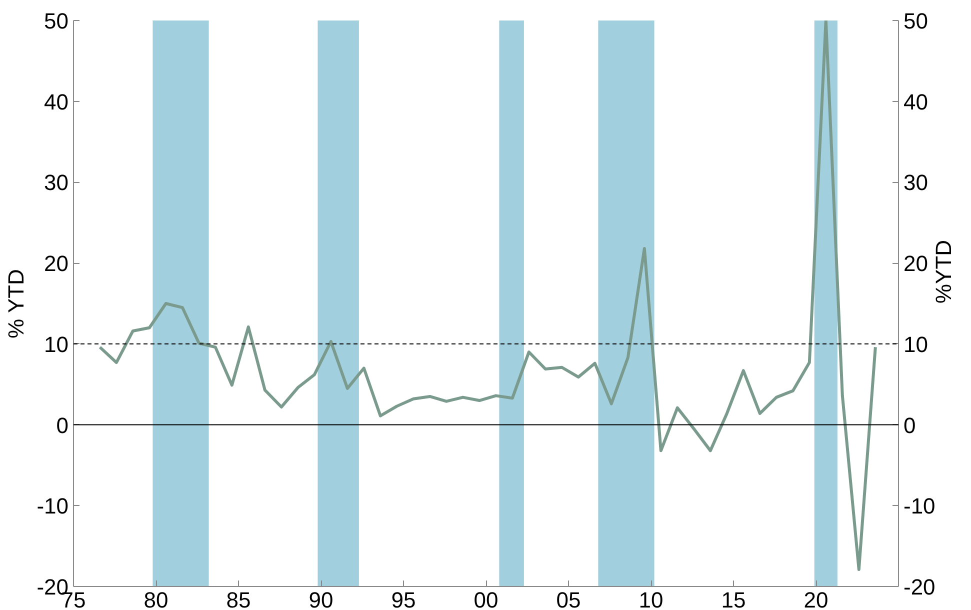  I want to click on x-tick-label: 95, so click(403, 599).